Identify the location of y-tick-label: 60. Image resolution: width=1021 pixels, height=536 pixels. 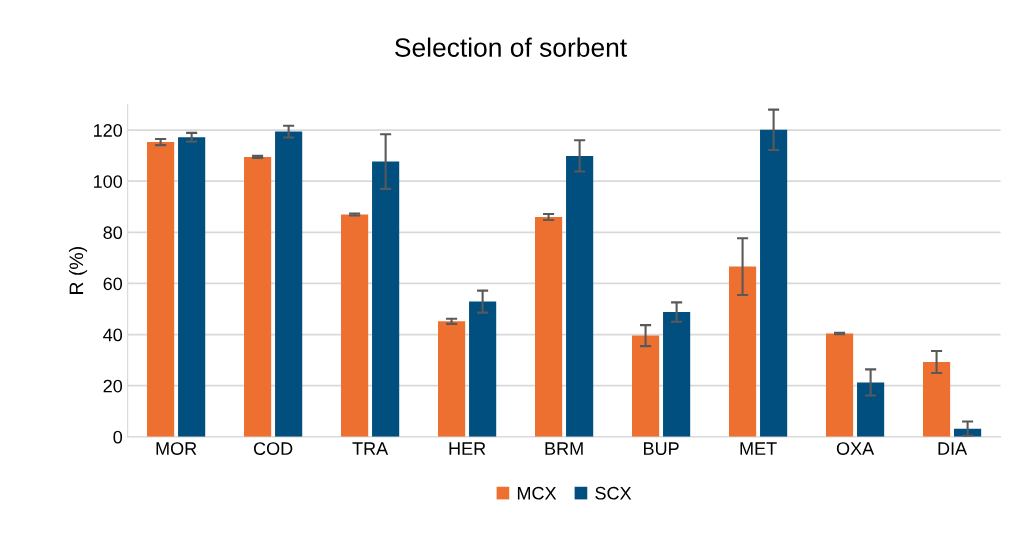
(113, 284).